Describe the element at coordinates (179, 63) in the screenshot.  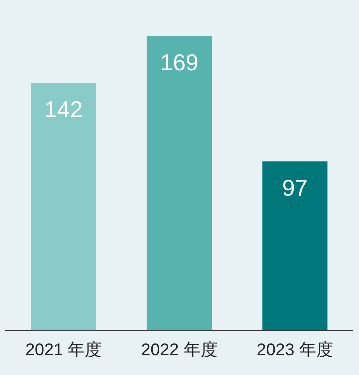
I see `data-label: 169` at that location.